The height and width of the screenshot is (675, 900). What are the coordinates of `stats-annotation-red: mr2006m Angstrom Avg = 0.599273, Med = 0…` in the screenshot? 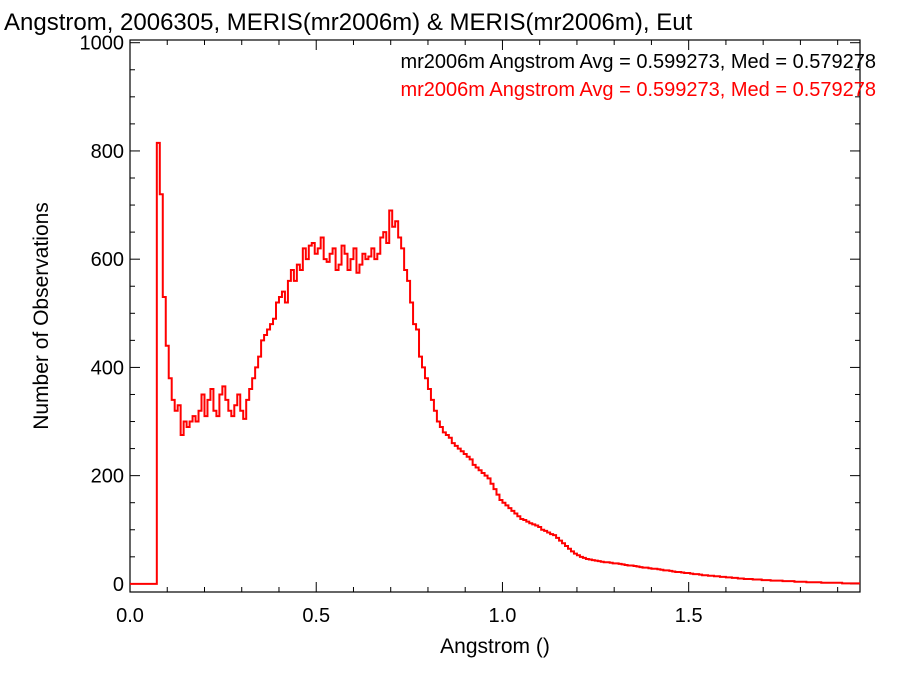 It's located at (638, 90).